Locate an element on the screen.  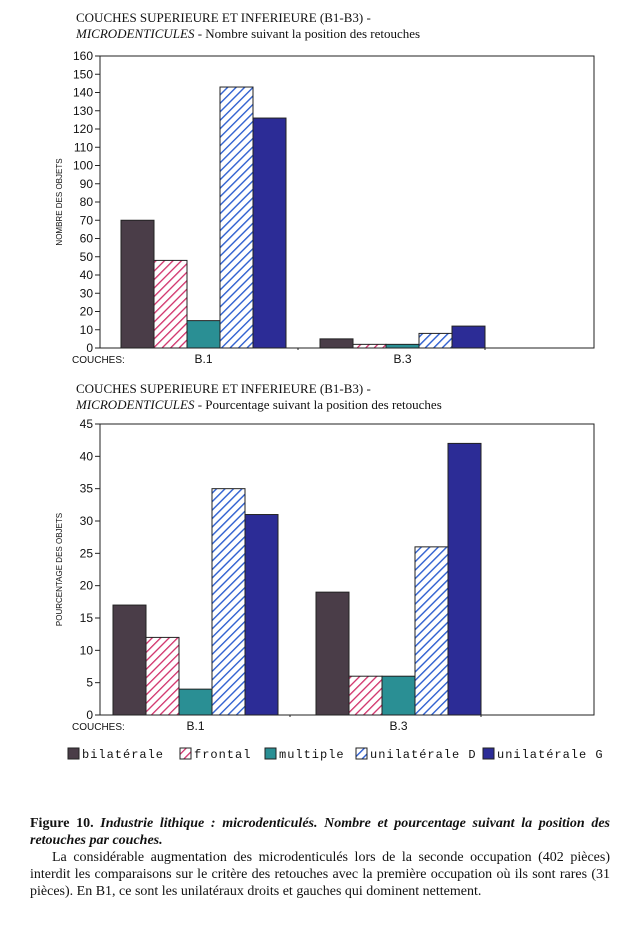
chart1-bar-b-3-unilat-rale-d is located at coordinates (435, 340).